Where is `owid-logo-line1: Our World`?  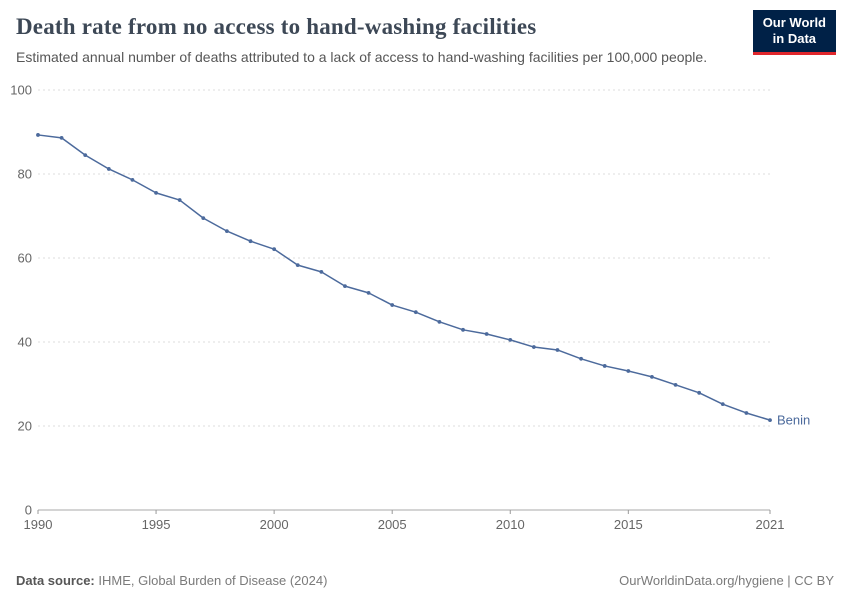
owid-logo-line1: Our World is located at coordinates (794, 22).